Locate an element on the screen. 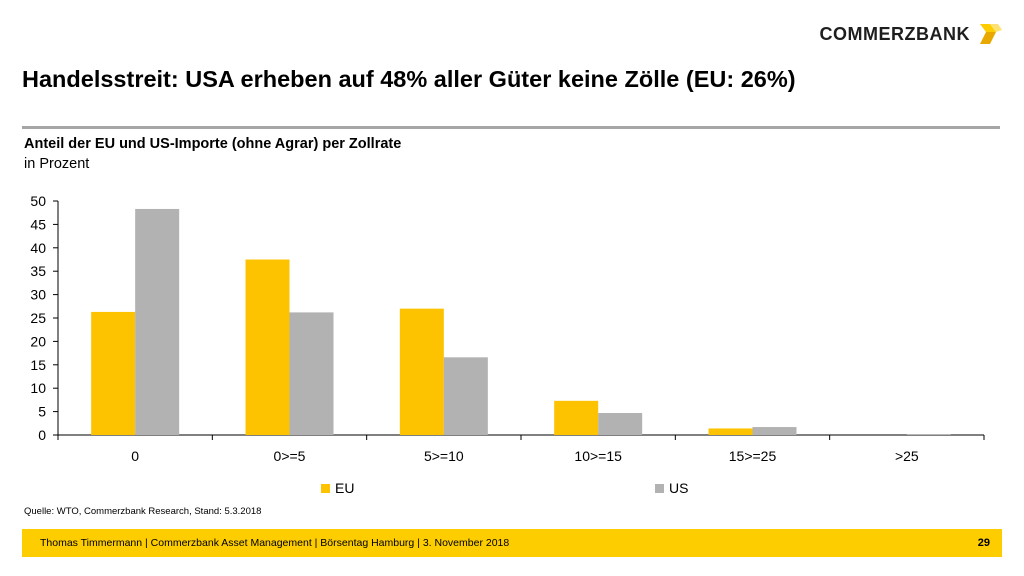 The height and width of the screenshot is (576, 1024). y-tick-label: 40 is located at coordinates (38, 248).